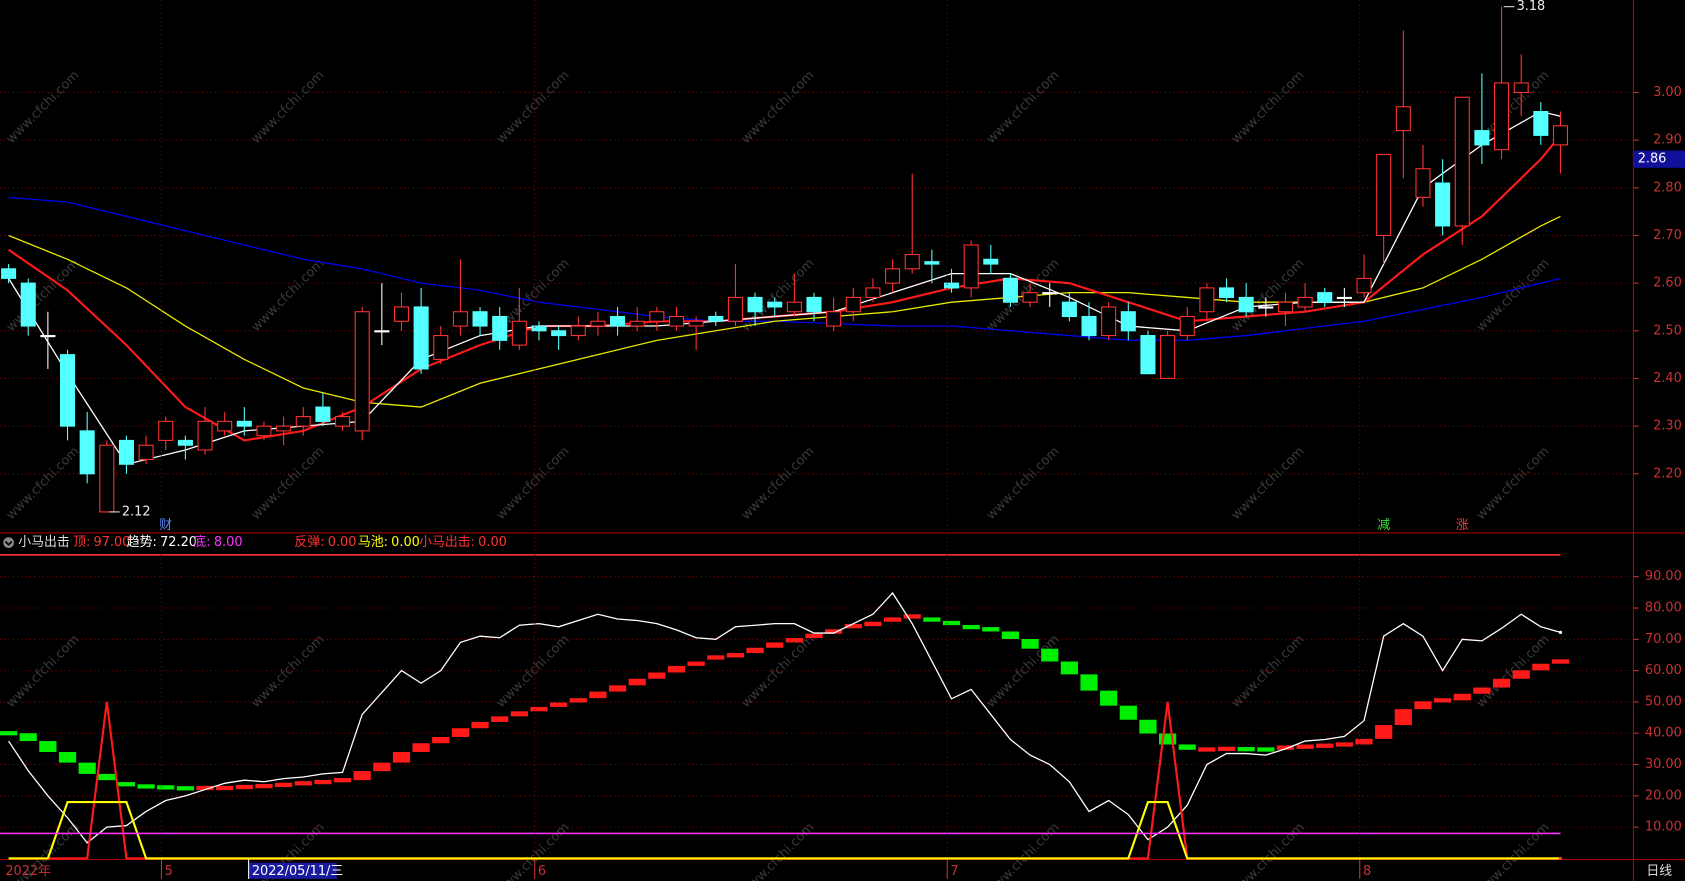 The width and height of the screenshot is (1685, 881). Describe the element at coordinates (954, 871) in the screenshot. I see `x-tick-label: 7` at that location.